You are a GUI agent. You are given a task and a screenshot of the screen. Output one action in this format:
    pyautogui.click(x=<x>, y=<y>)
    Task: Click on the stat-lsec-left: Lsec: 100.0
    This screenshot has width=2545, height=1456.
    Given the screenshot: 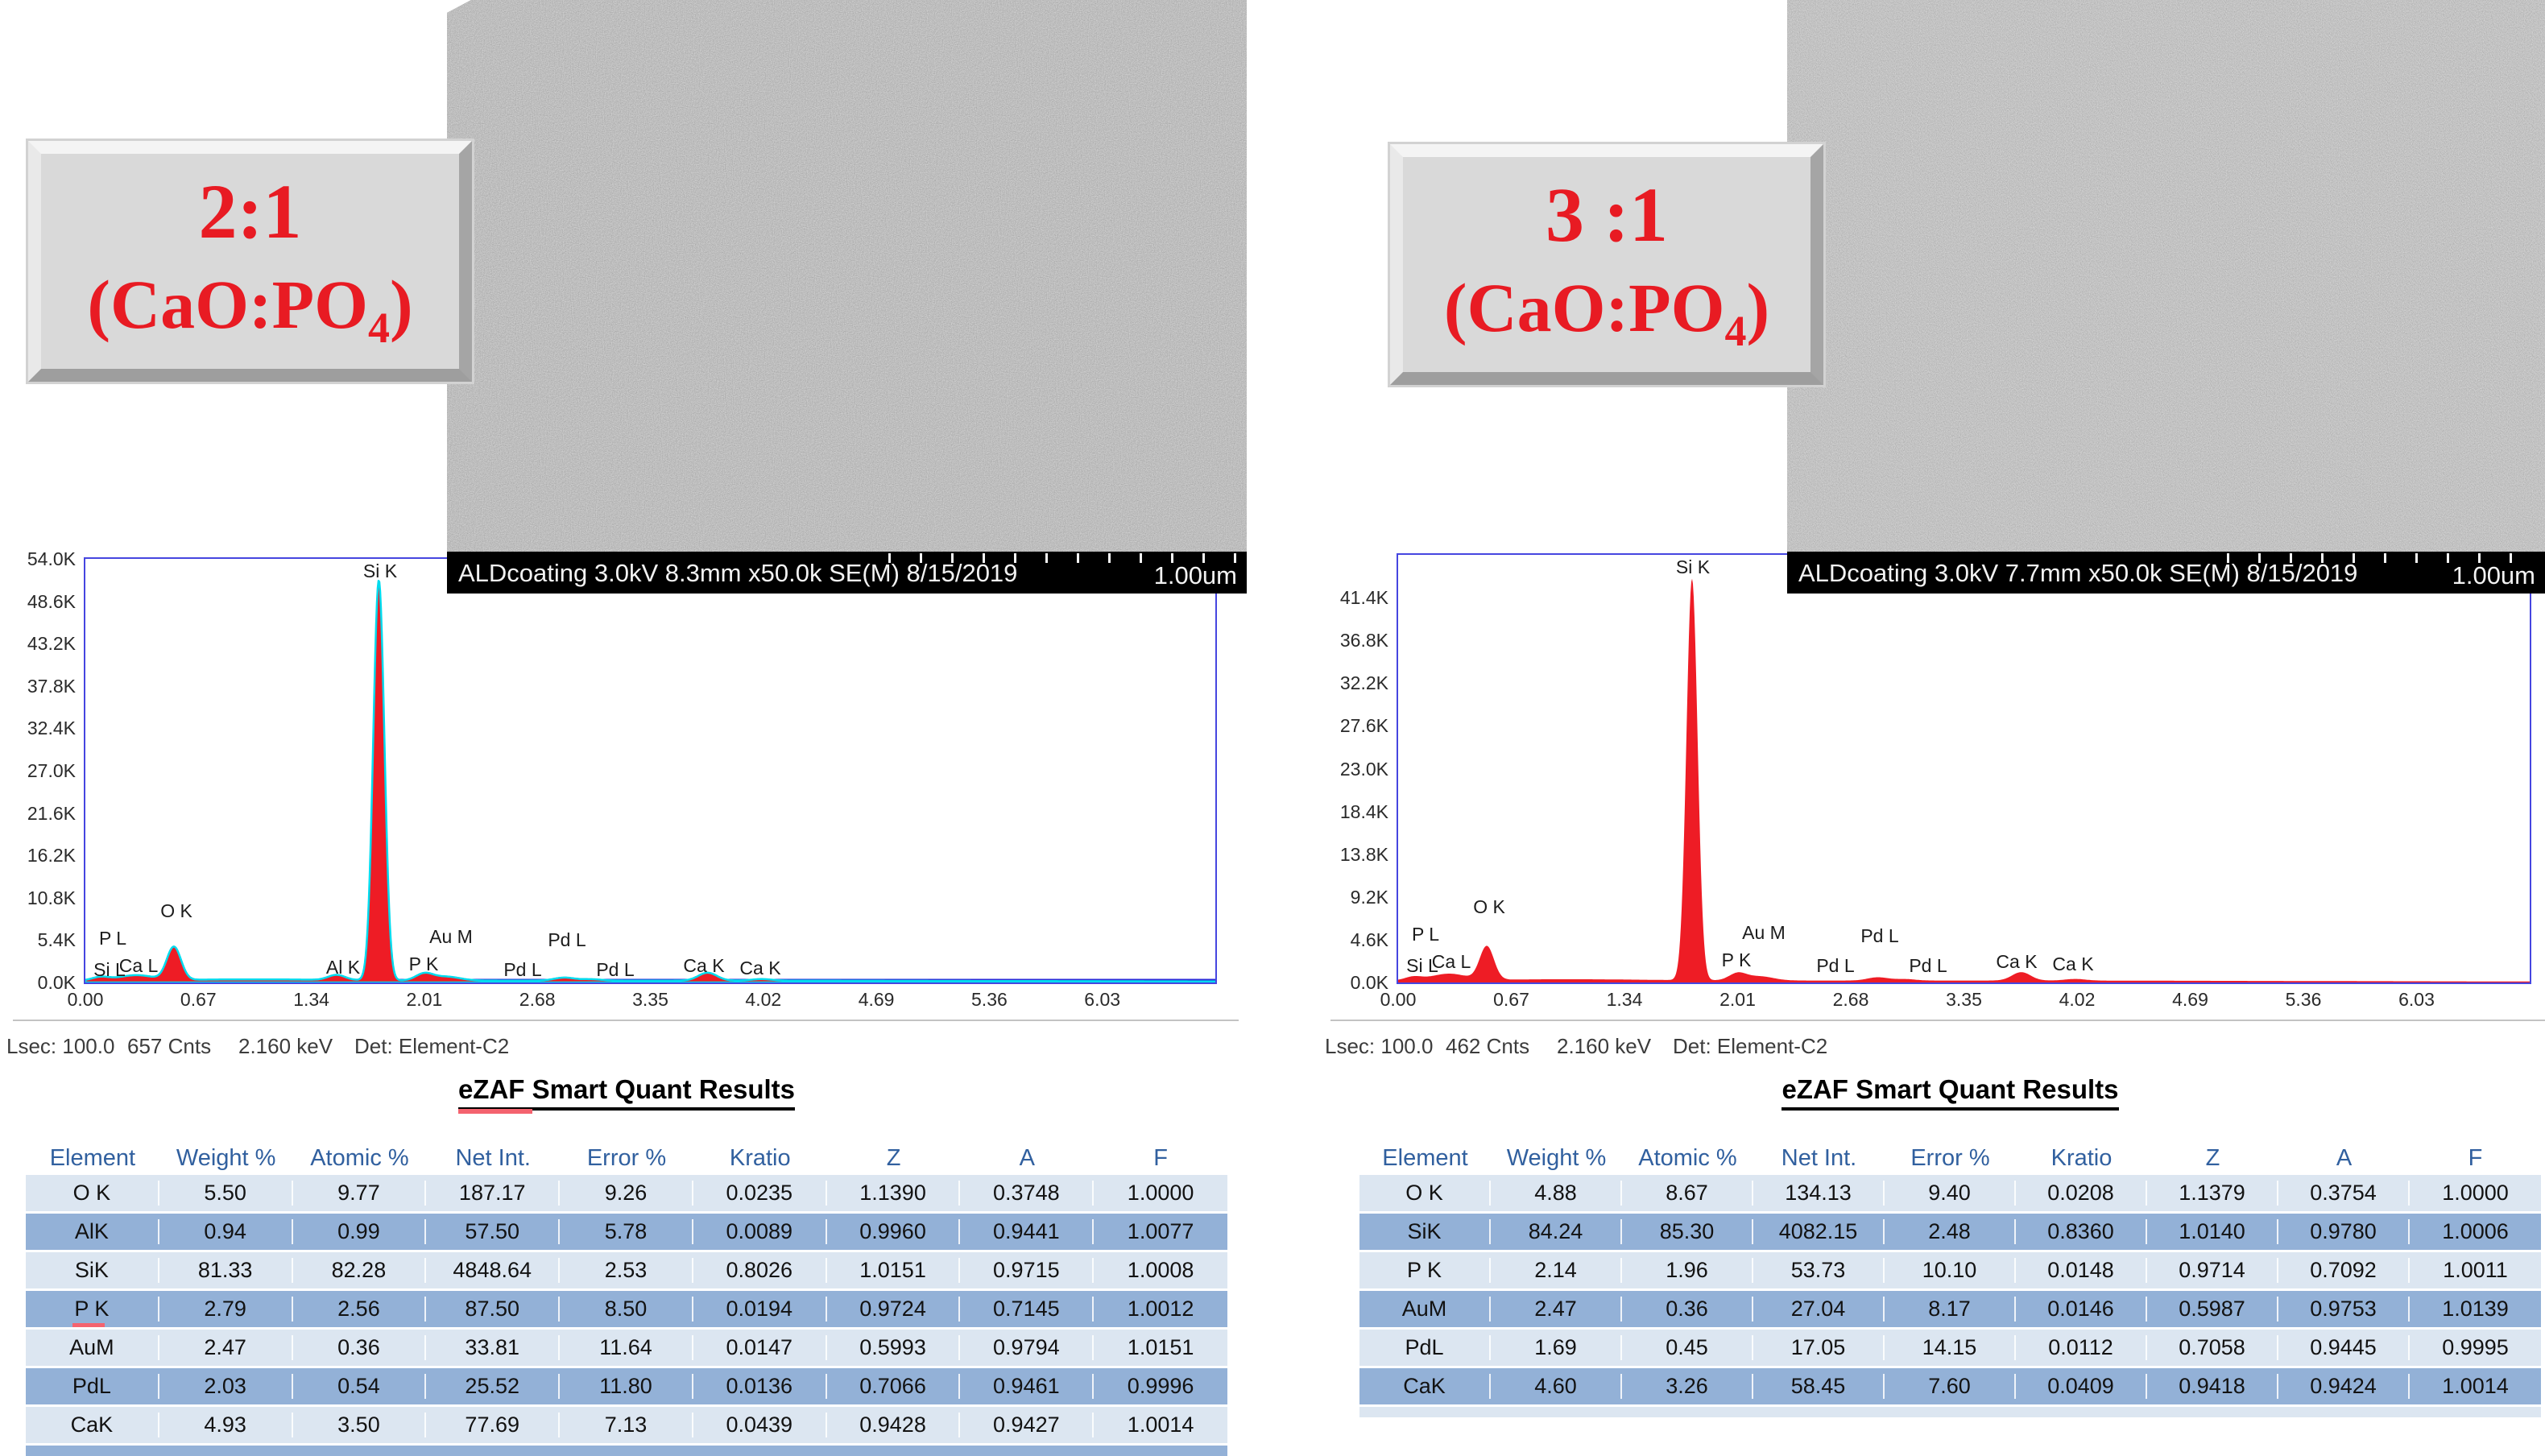 What is the action you would take?
    pyautogui.click(x=60, y=1046)
    